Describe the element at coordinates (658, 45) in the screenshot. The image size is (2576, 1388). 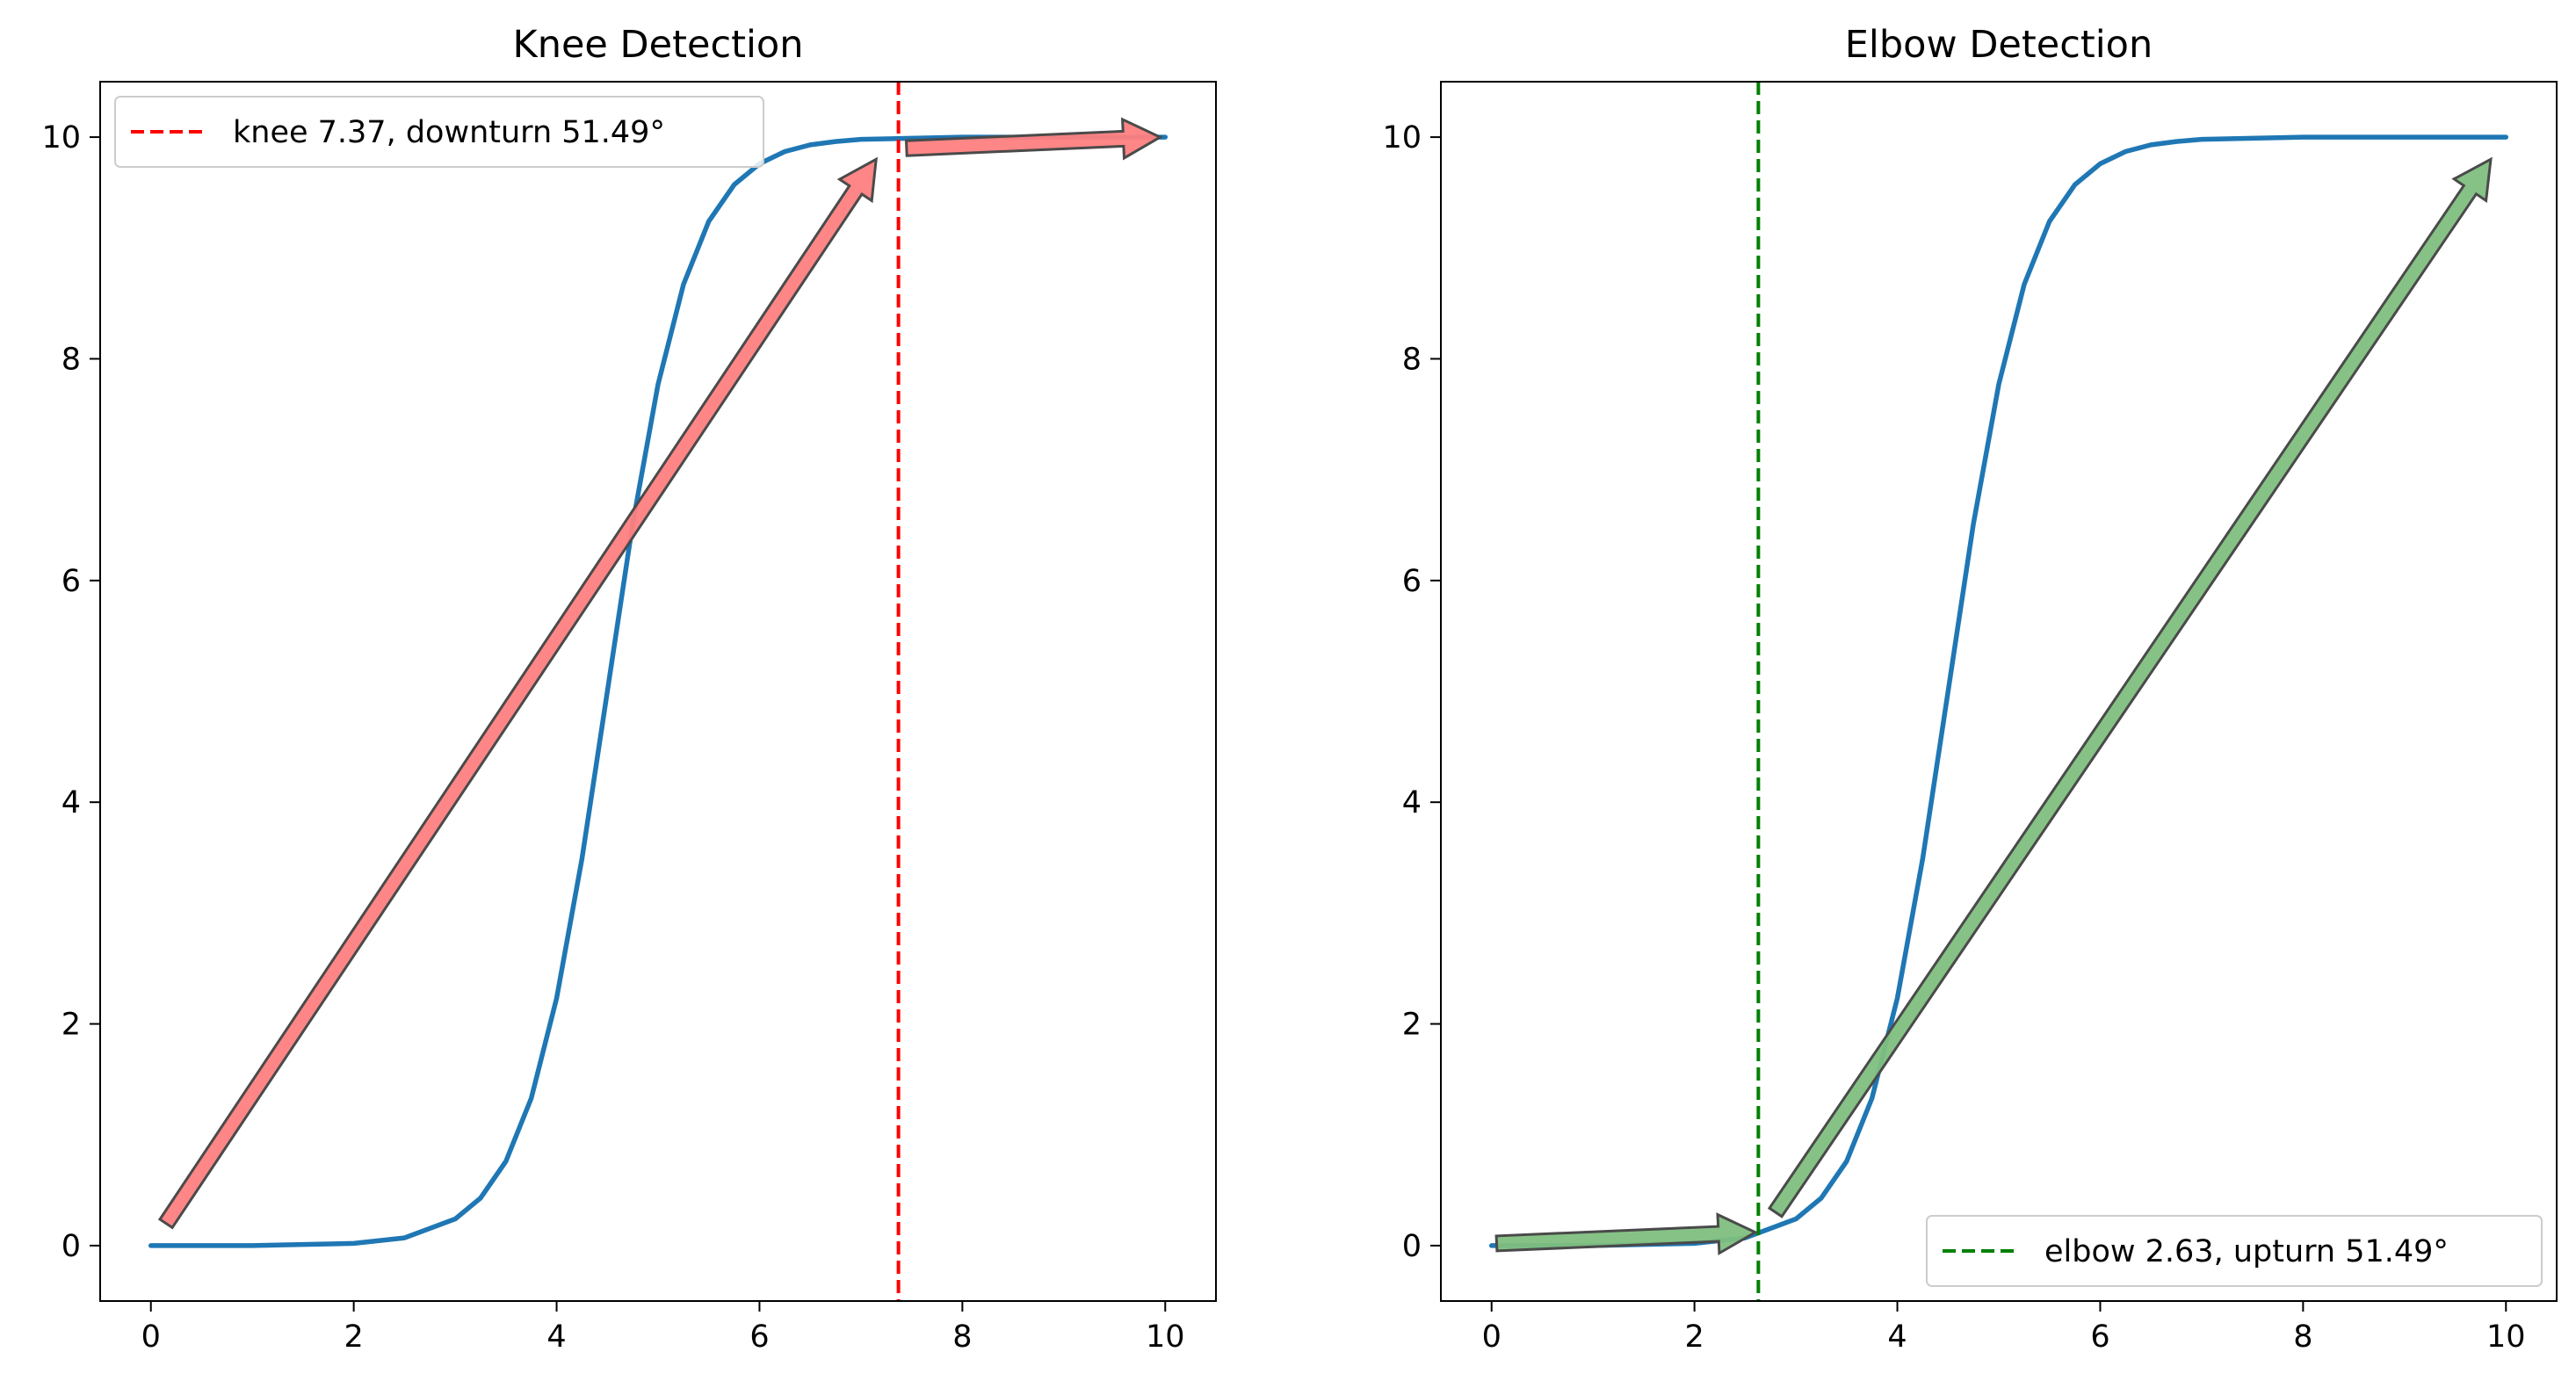
I see `chart-title: Knee Detection` at that location.